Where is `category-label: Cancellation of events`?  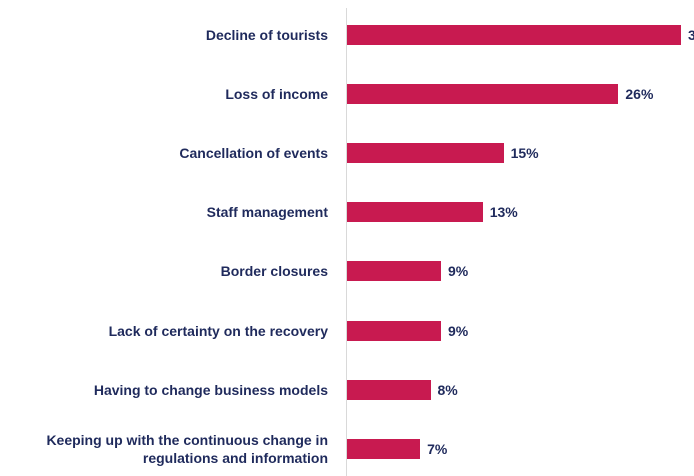 category-label: Cancellation of events is located at coordinates (253, 153).